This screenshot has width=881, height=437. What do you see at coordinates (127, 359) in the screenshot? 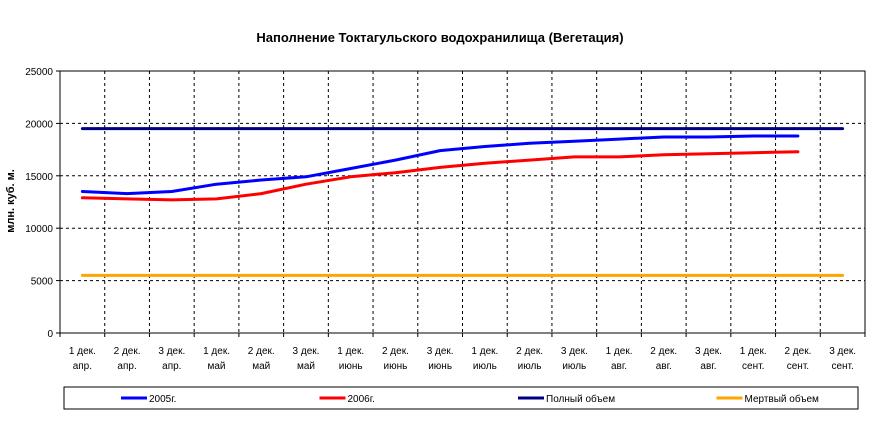
I see `x-tick-label: 2 дек. апр.` at bounding box center [127, 359].